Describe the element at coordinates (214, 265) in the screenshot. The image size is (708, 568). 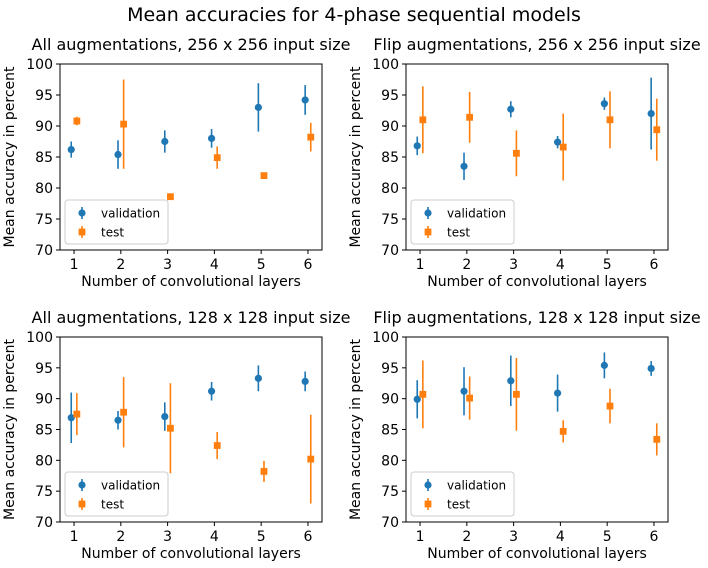
I see `x-tick-label: 4` at that location.